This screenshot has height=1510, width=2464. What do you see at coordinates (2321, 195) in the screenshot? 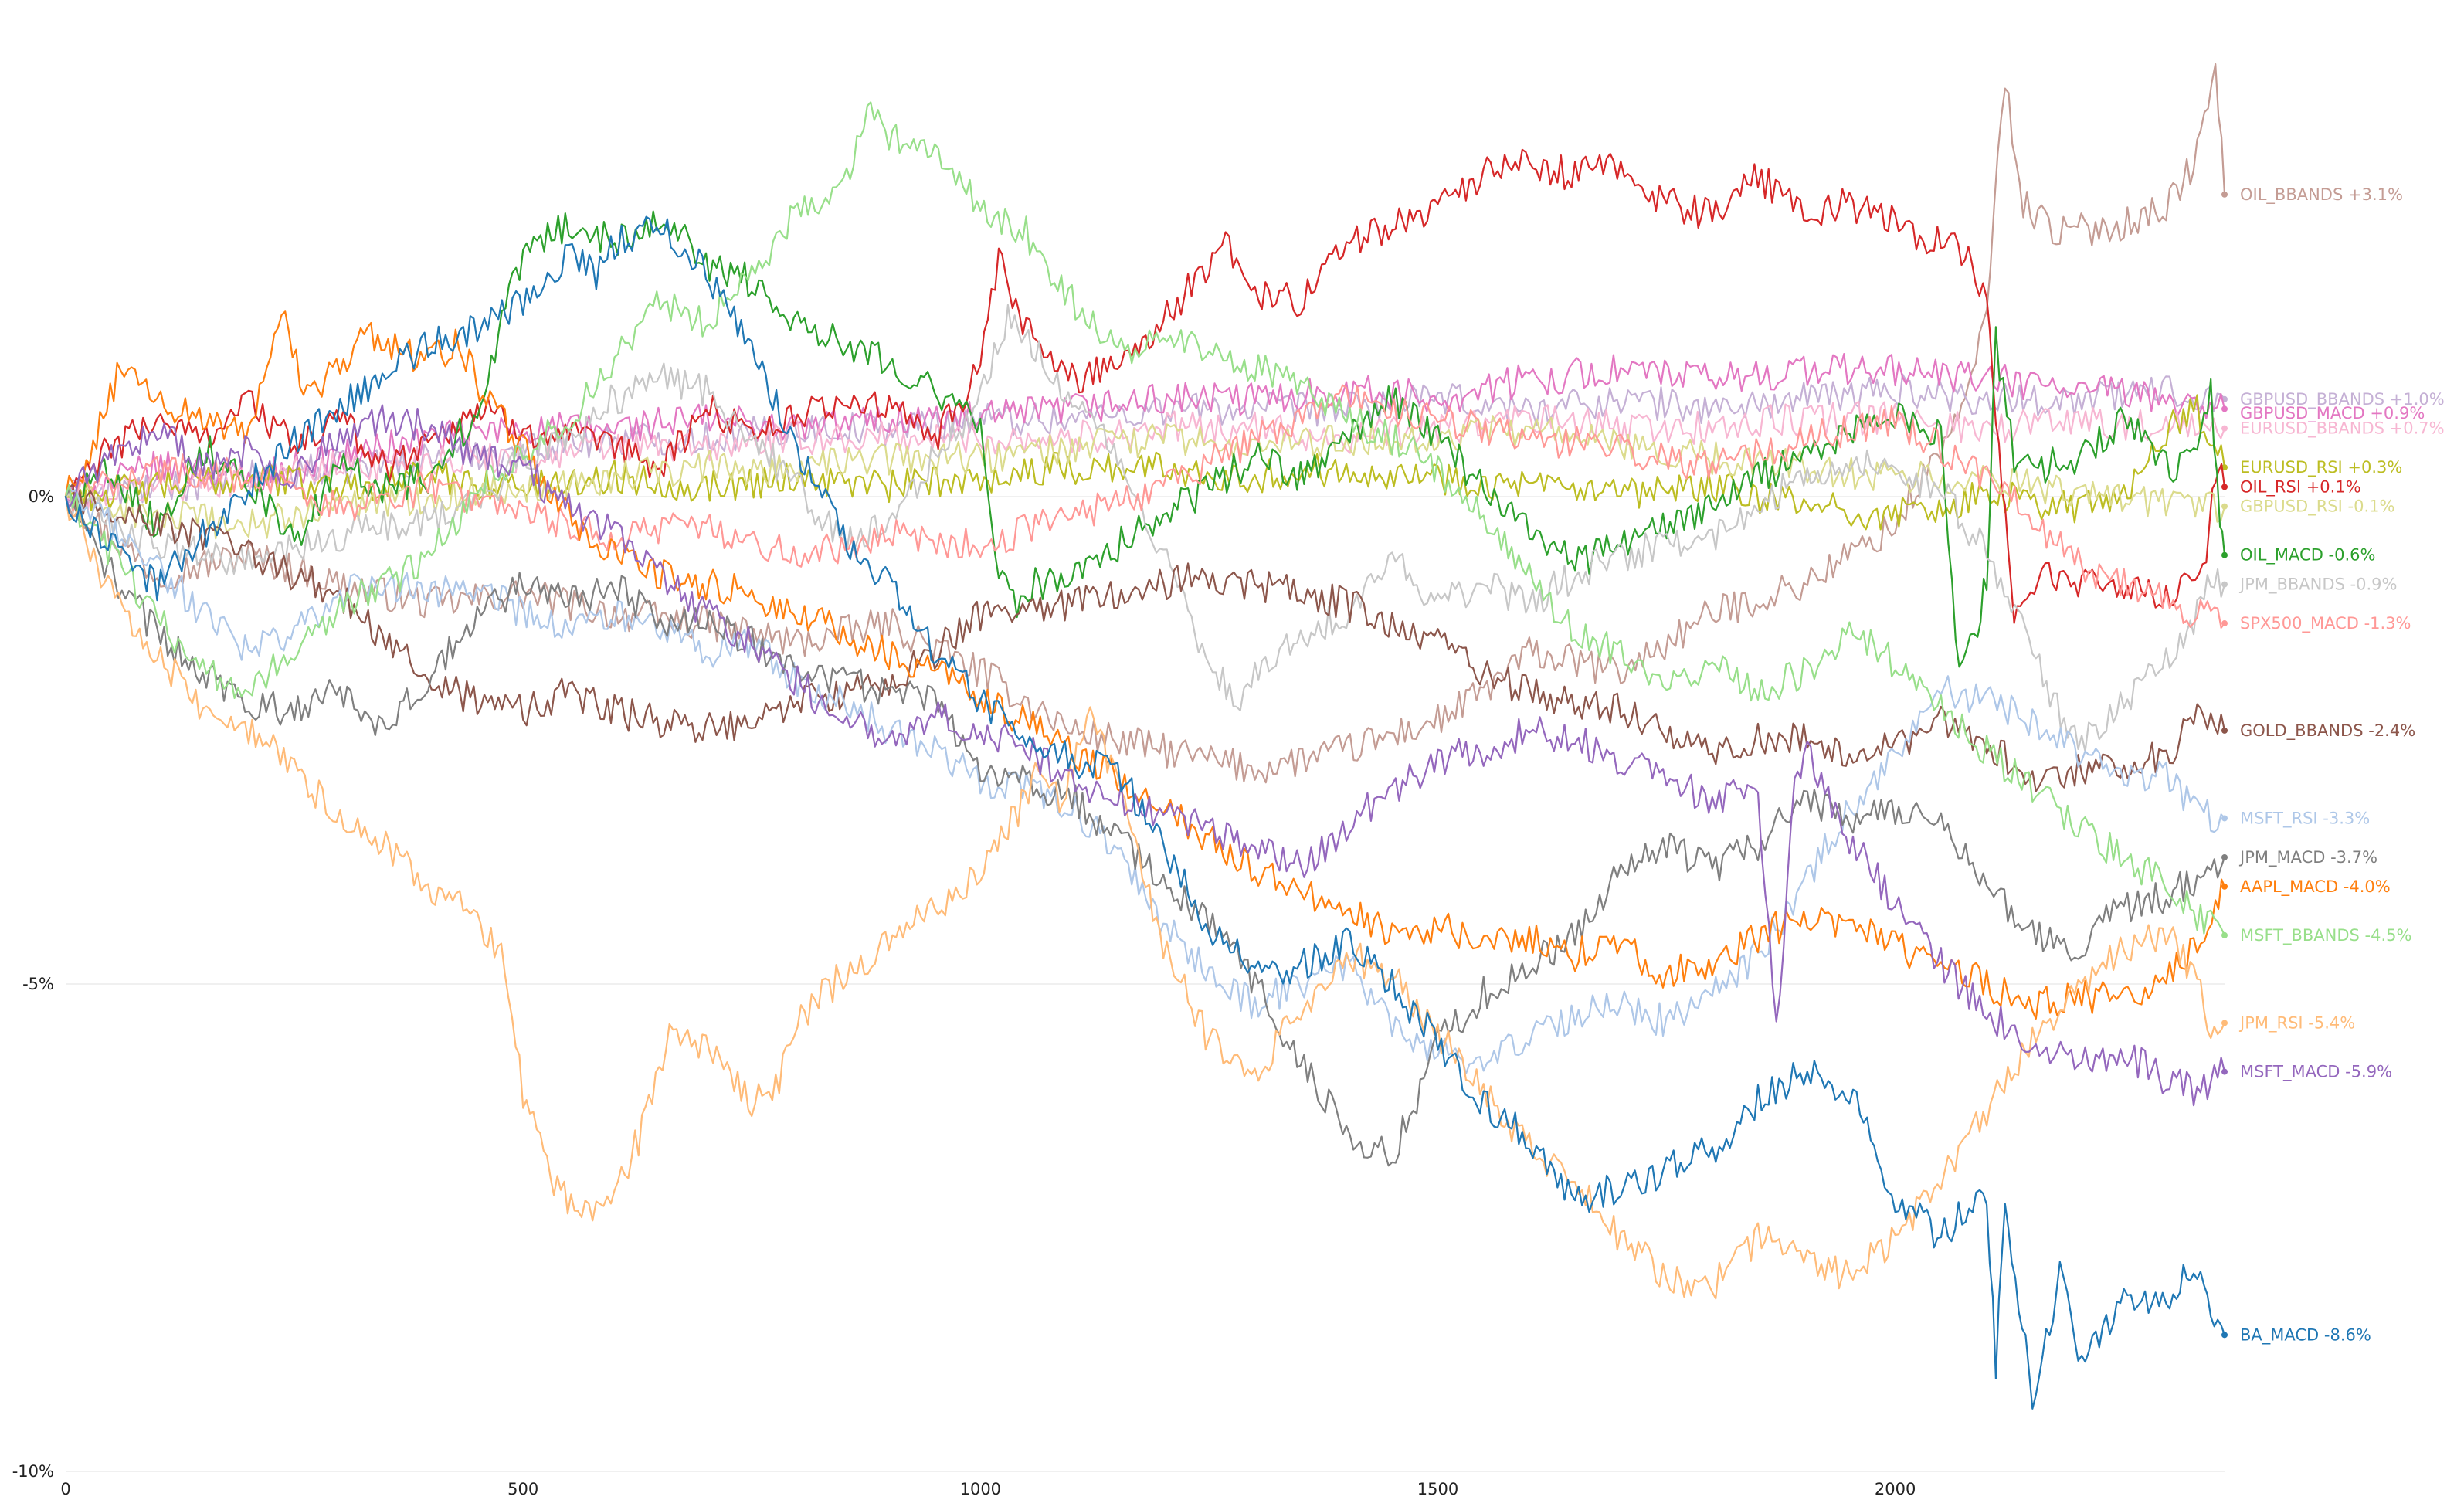
I see `series-end-label: OIL_BBANDS +3.1%` at bounding box center [2321, 195].